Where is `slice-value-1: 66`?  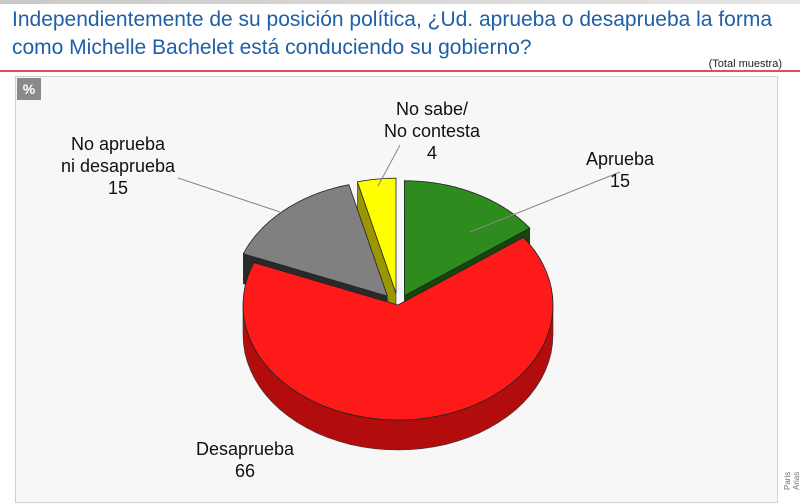 slice-value-1: 66 is located at coordinates (245, 471).